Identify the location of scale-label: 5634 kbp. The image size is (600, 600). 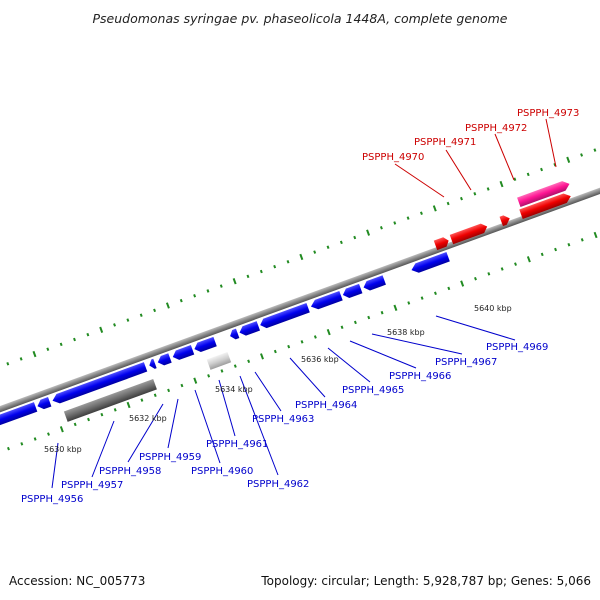
(234, 389).